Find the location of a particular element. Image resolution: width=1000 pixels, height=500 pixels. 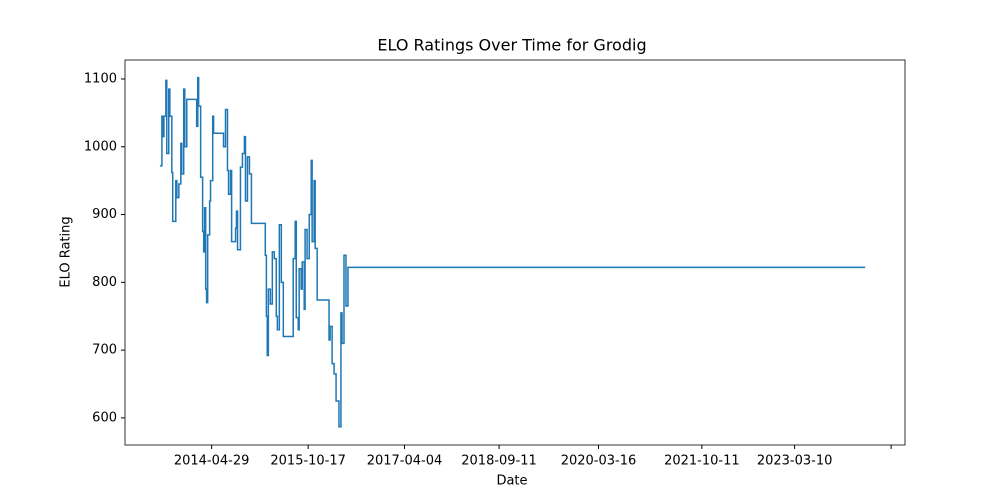

x-tick-label: 2017-04-04 is located at coordinates (405, 461).